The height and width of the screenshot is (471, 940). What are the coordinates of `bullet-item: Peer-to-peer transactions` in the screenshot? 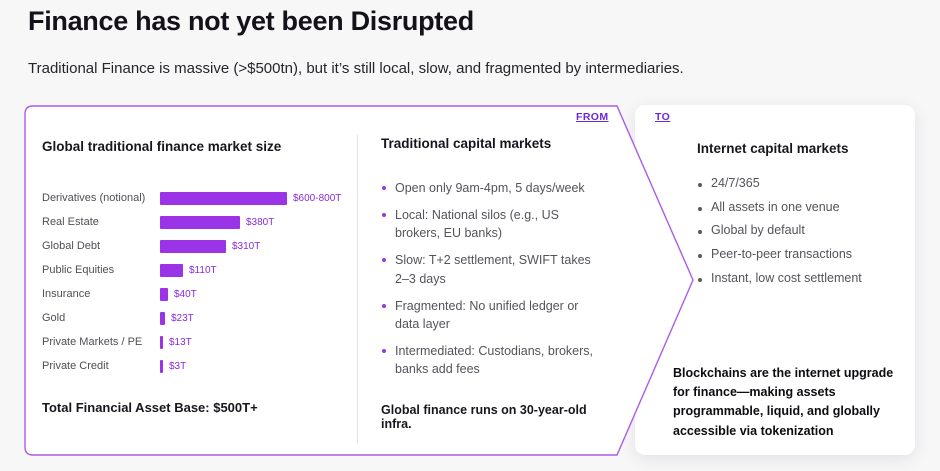 It's located at (796, 255).